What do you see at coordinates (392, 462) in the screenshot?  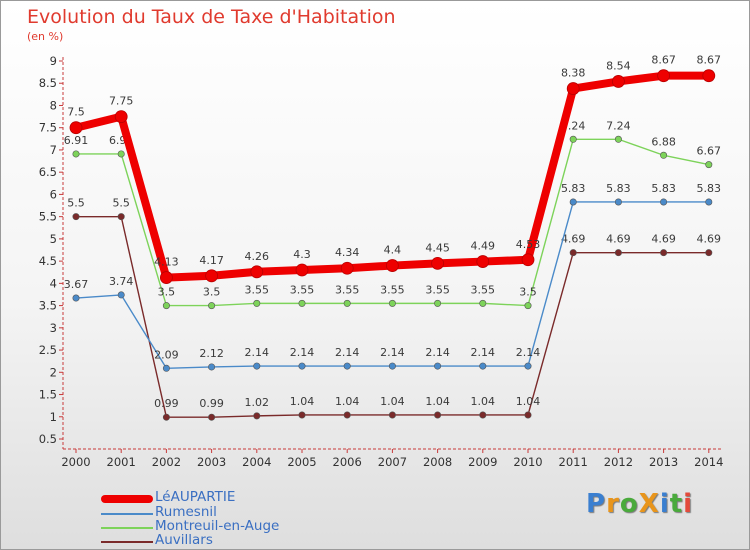 I see `x-tick-label: 2007` at bounding box center [392, 462].